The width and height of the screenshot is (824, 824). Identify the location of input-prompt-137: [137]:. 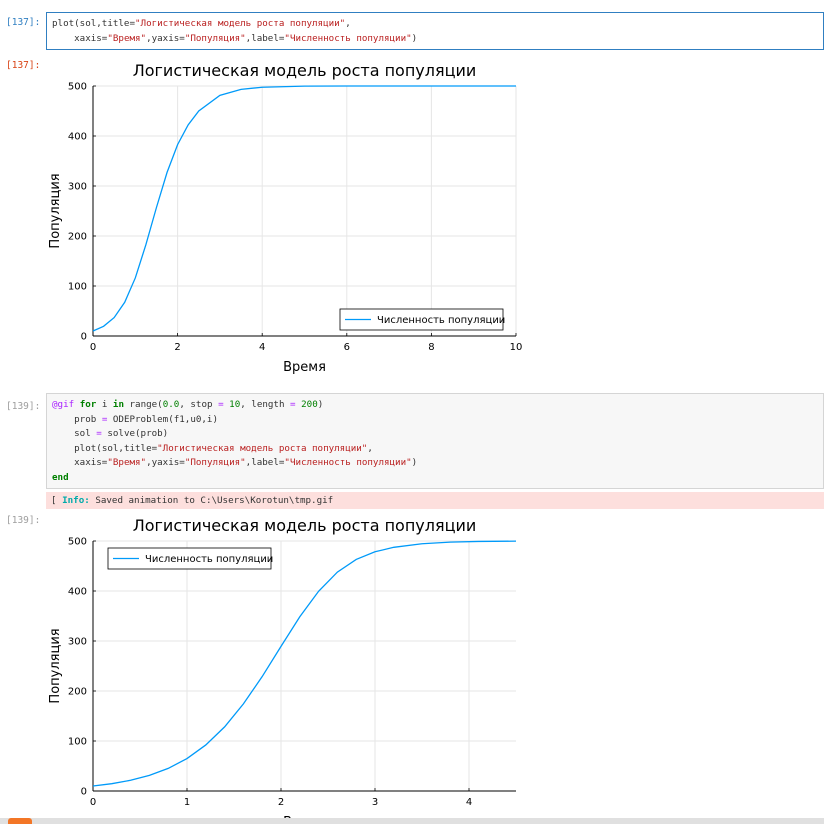
(23, 22).